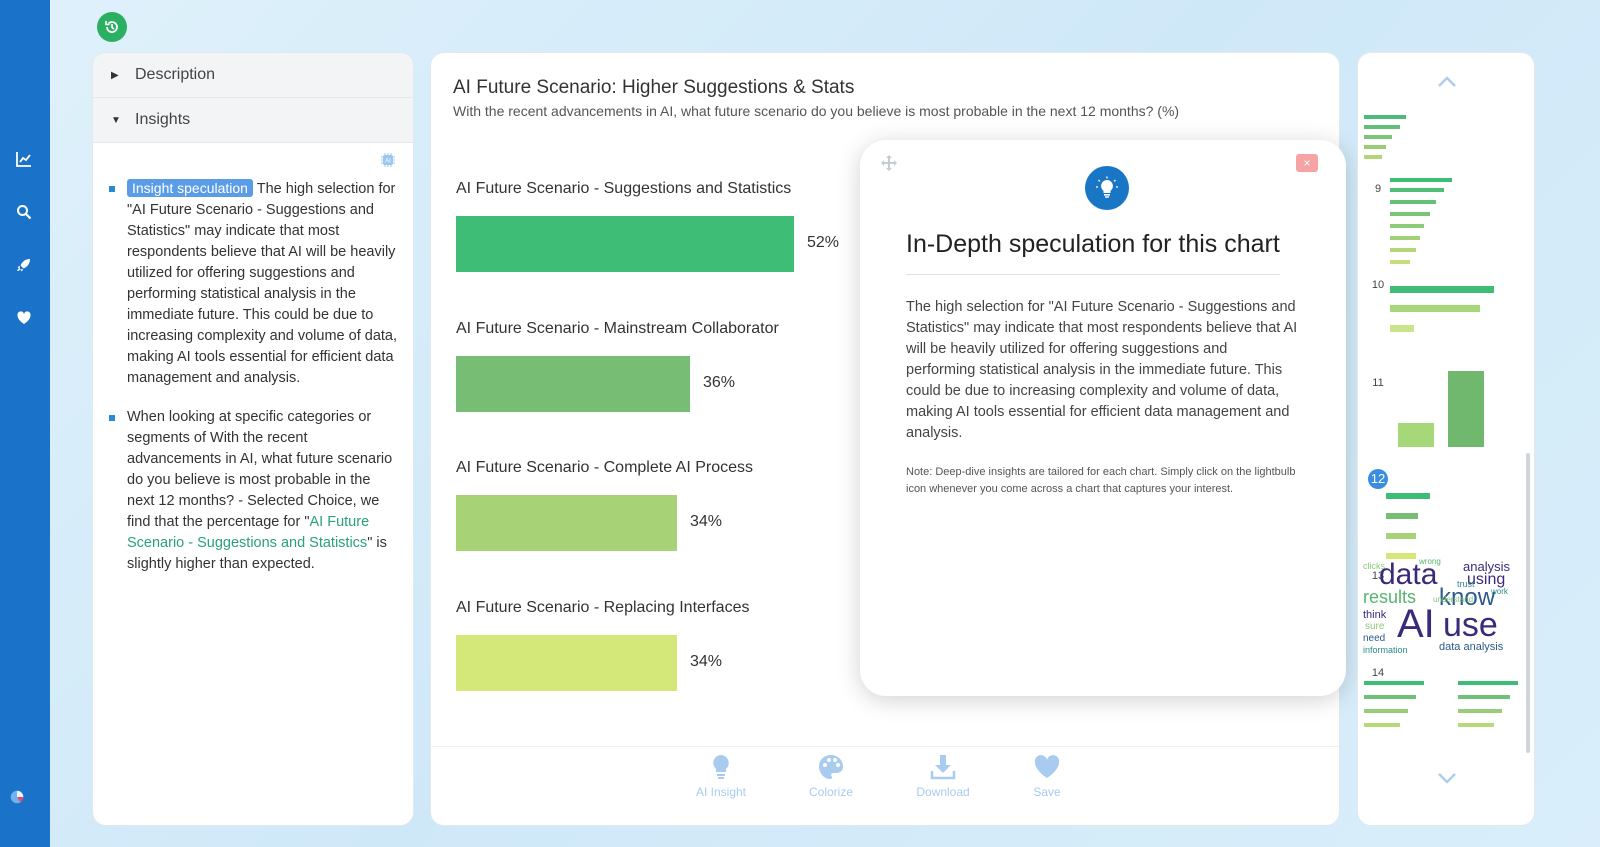 This screenshot has width=1600, height=847. I want to click on rocket-icon, so click(24, 265).